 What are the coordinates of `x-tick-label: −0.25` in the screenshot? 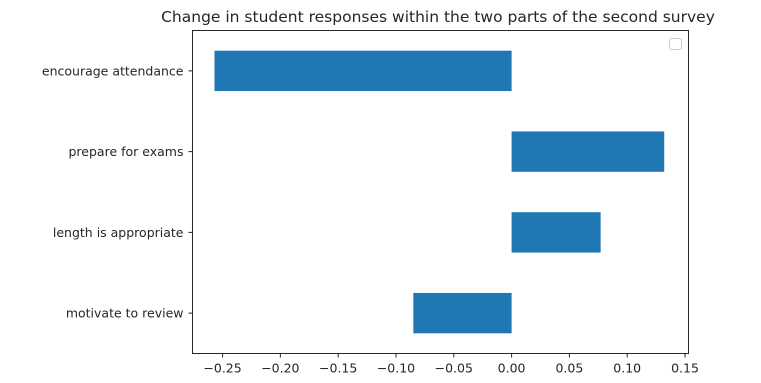 It's located at (222, 368).